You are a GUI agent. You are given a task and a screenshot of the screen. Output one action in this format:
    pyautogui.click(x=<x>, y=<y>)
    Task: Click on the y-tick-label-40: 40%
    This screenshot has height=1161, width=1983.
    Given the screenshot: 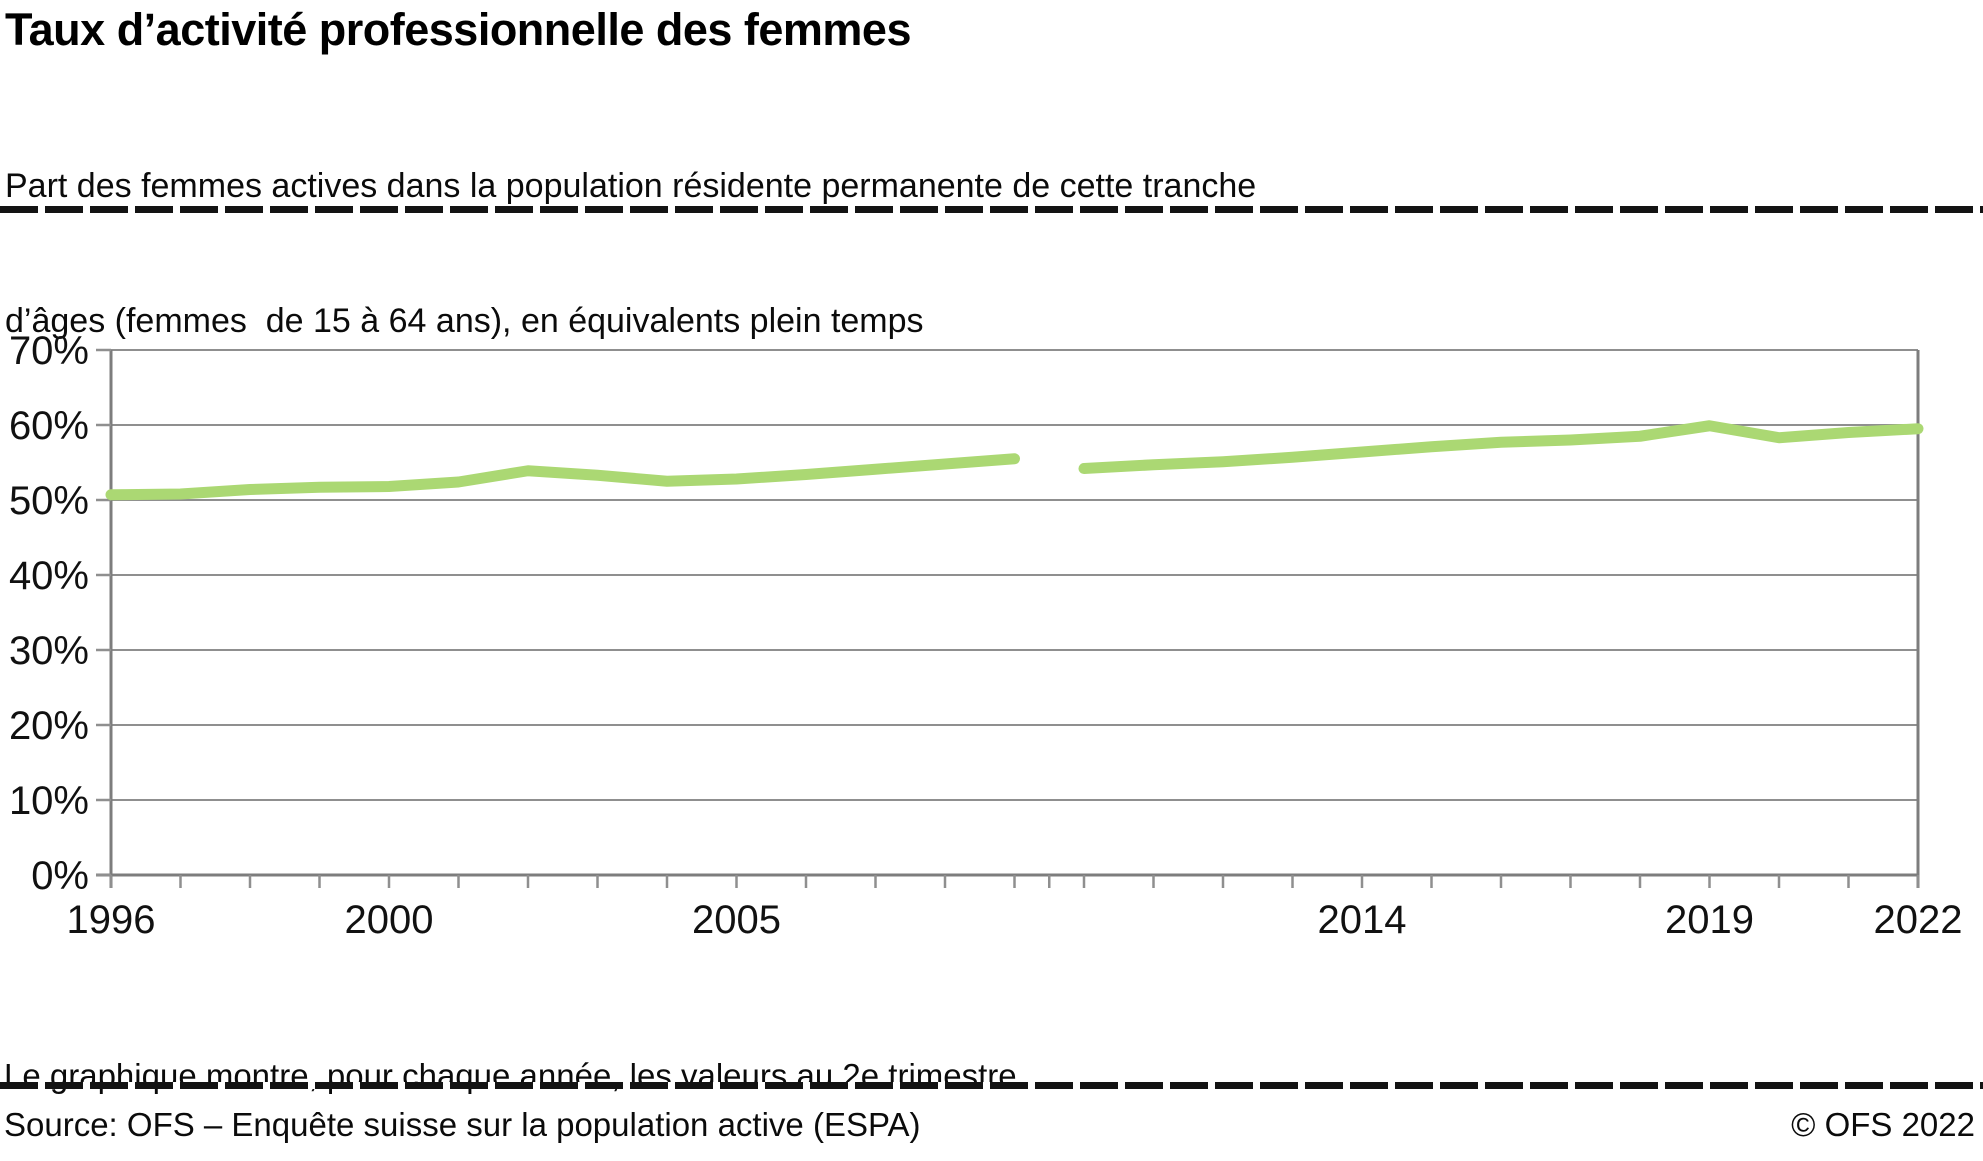 What is the action you would take?
    pyautogui.click(x=49, y=576)
    